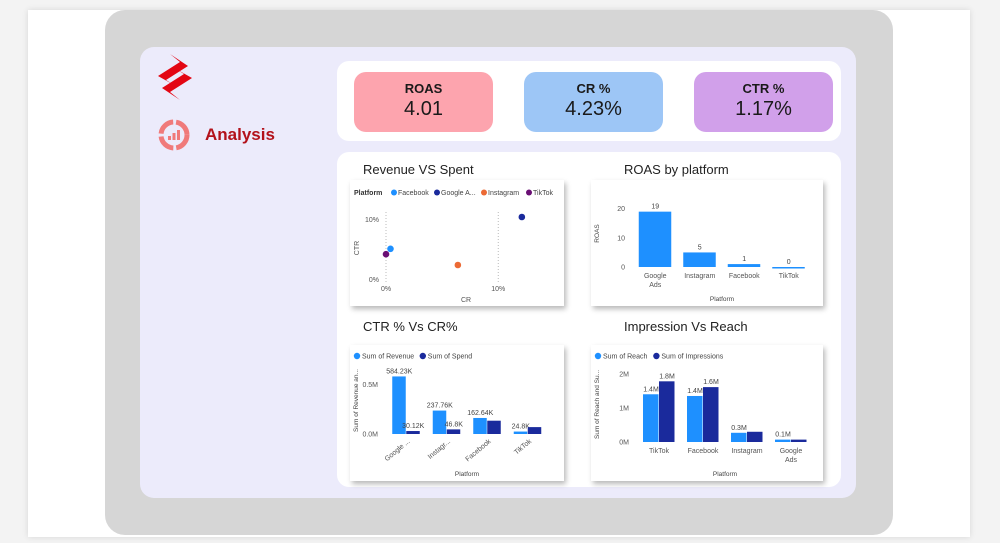 Image resolution: width=1000 pixels, height=543 pixels. Describe the element at coordinates (624, 408) in the screenshot. I see `y-tick-label: 1M` at that location.